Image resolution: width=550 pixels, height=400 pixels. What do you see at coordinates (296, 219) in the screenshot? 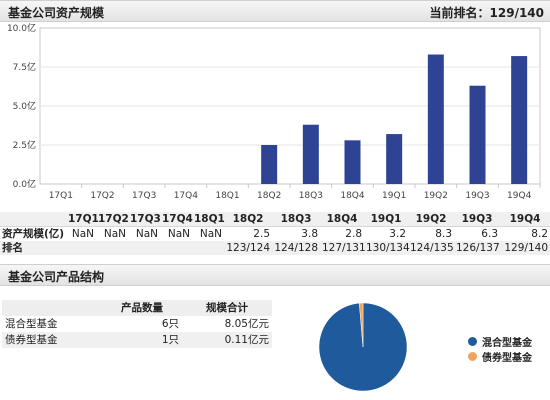
I see `quarter-column-header: 18Q3` at bounding box center [296, 219].